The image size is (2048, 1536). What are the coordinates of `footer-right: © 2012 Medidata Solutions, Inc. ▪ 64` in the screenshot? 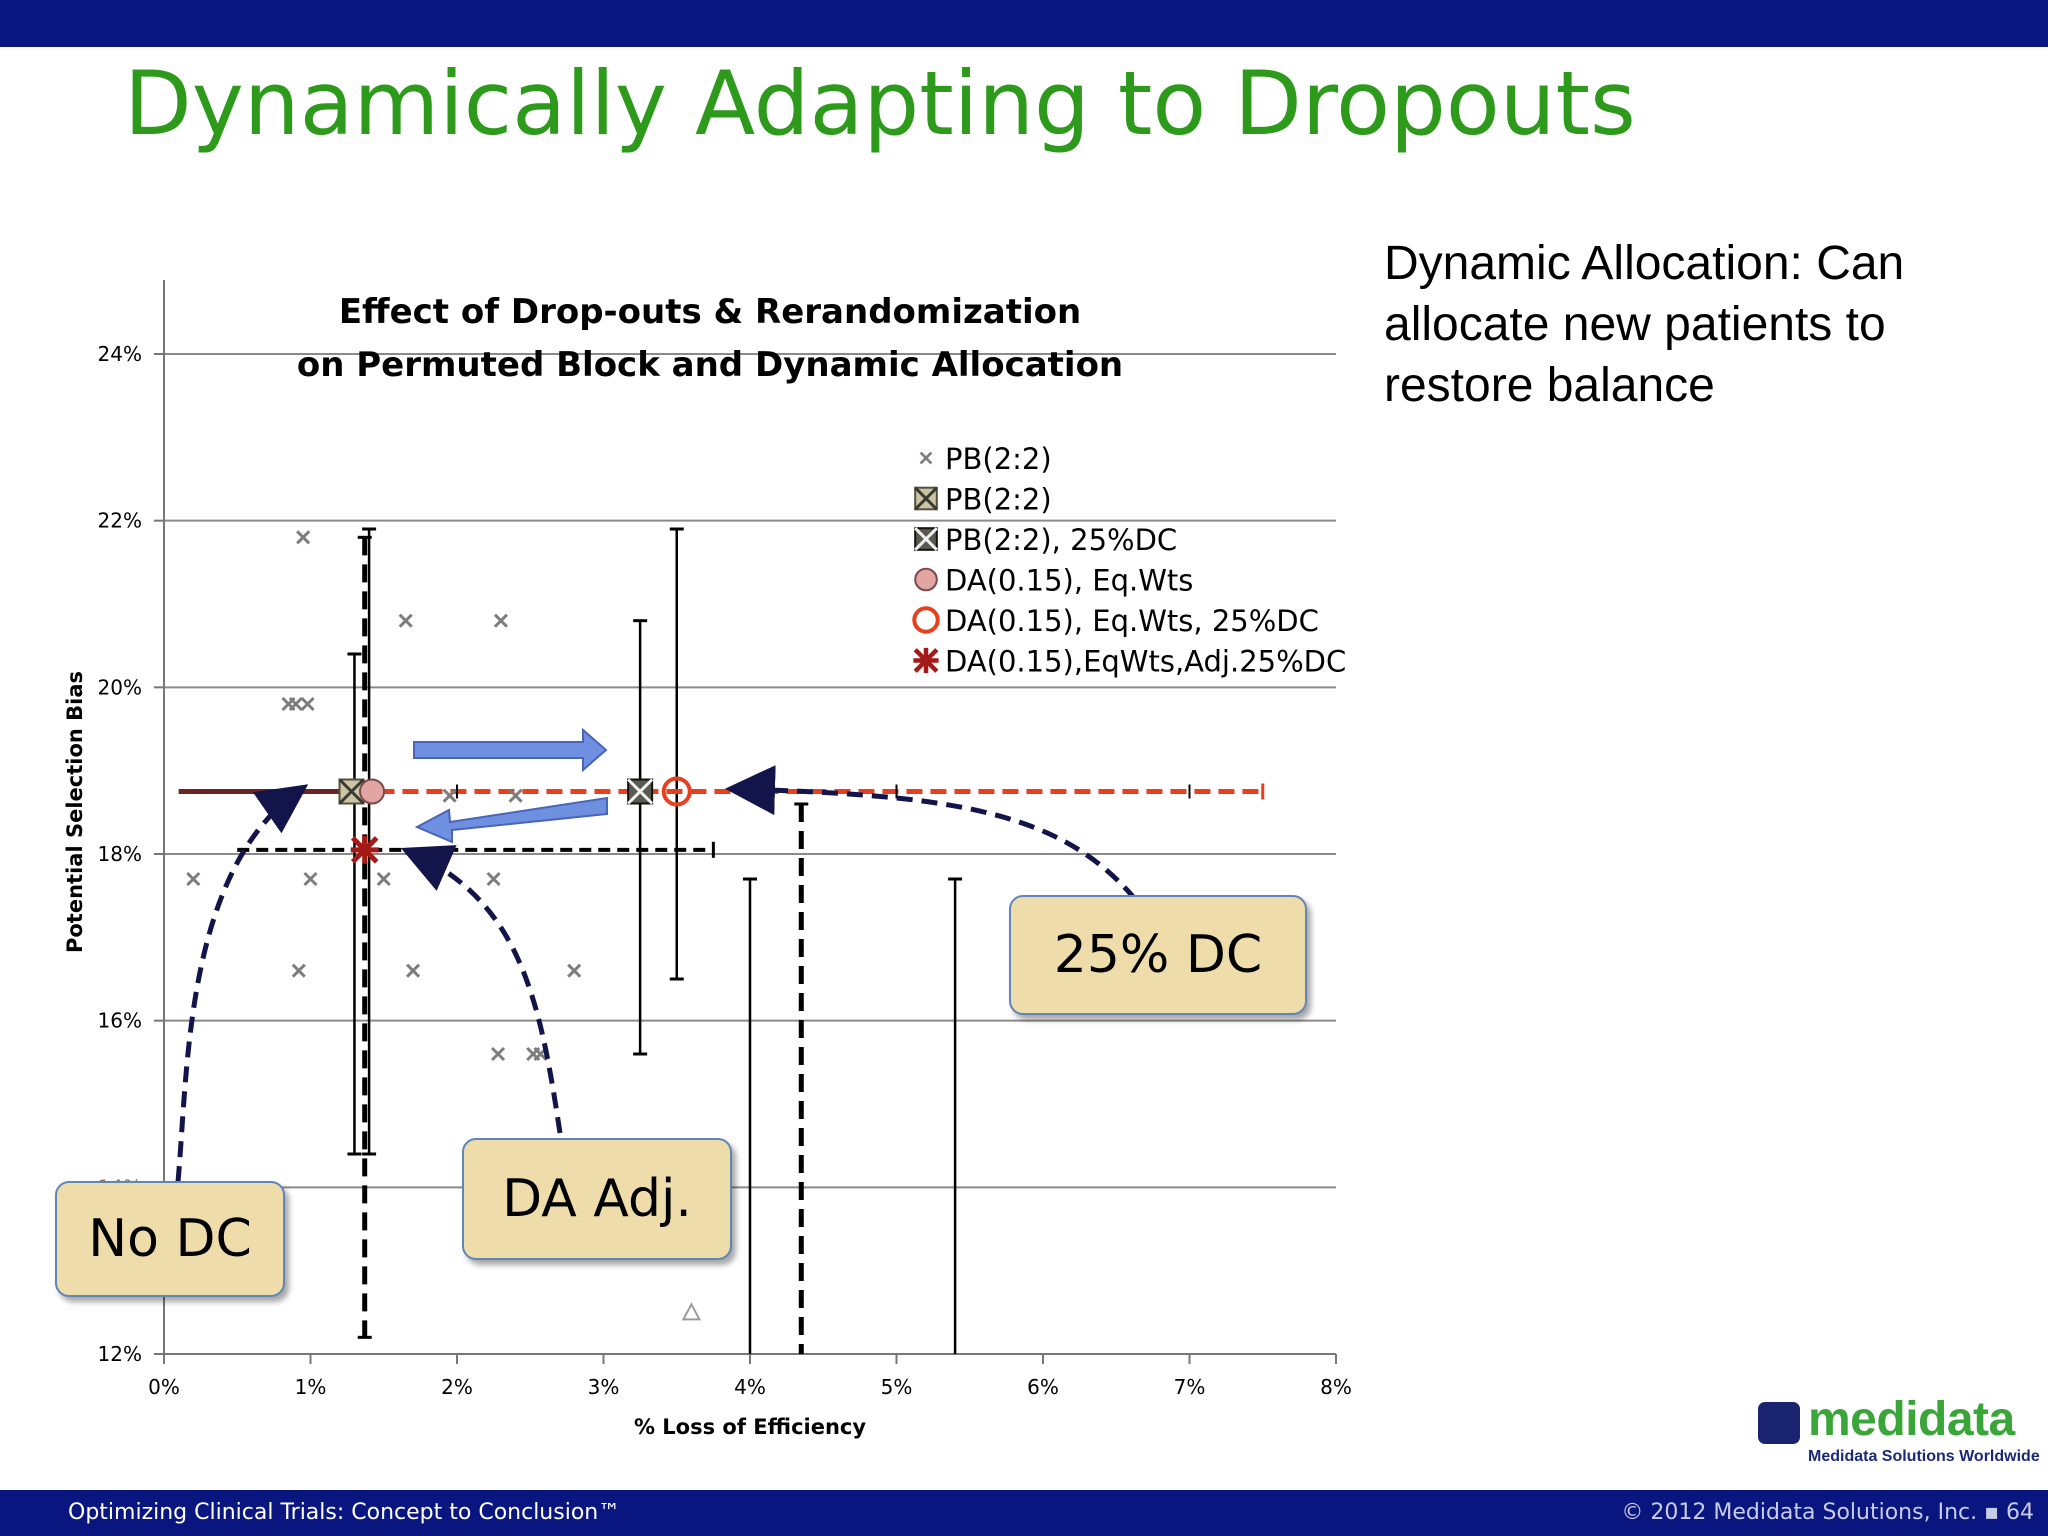 It's located at (1827, 1512).